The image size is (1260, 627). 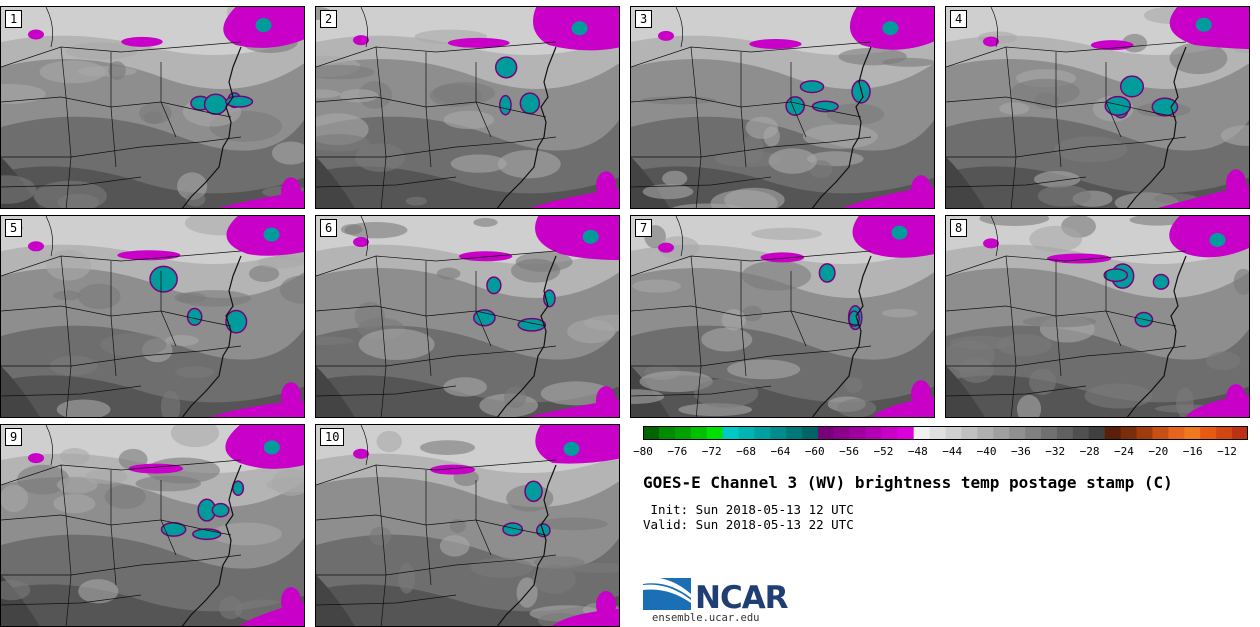 I want to click on stamp-panel: 8, so click(x=1097, y=316).